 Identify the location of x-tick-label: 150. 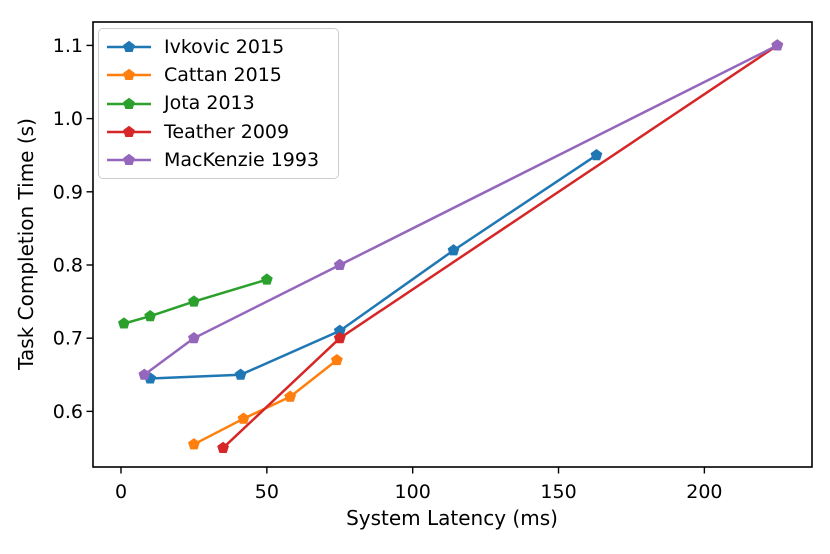
(558, 492).